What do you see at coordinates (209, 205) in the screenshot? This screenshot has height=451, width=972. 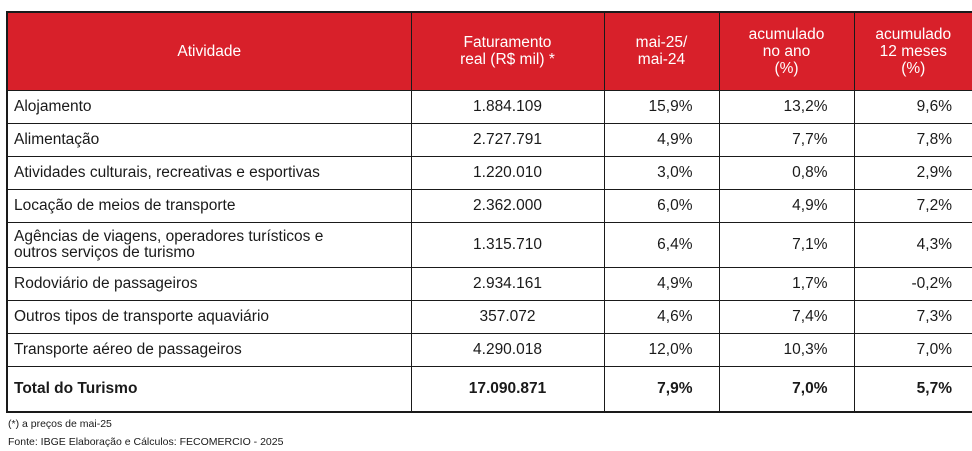 I see `cell-atividade: Locação de meios de transporte` at bounding box center [209, 205].